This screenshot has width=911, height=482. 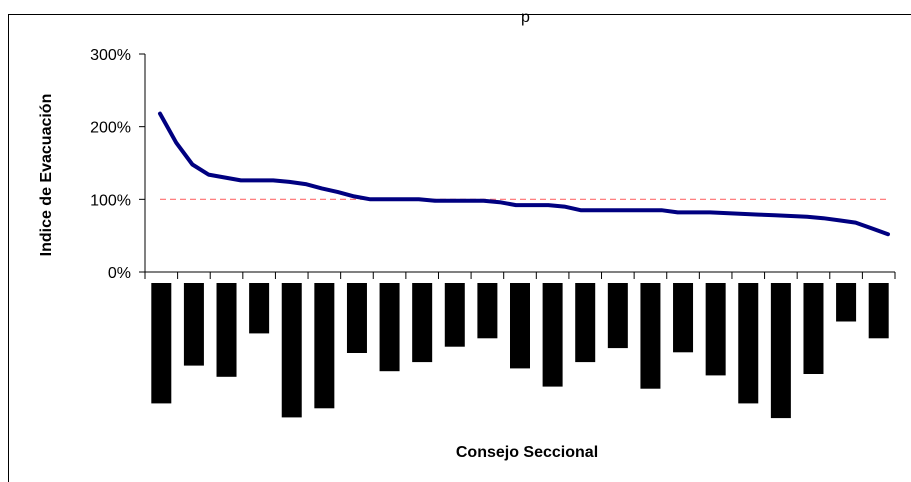 What do you see at coordinates (47, 175) in the screenshot?
I see `y-axis-label: Indice de Evacuación` at bounding box center [47, 175].